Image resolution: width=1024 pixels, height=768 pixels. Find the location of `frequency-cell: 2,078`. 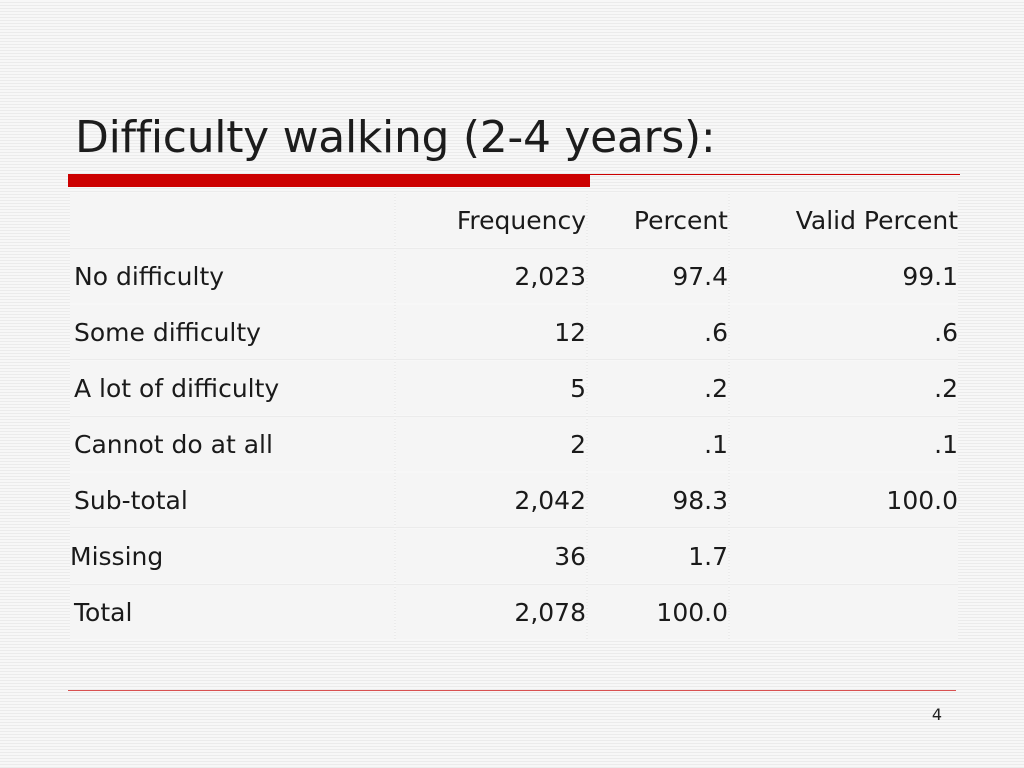

frequency-cell: 2,078 is located at coordinates (491, 612).